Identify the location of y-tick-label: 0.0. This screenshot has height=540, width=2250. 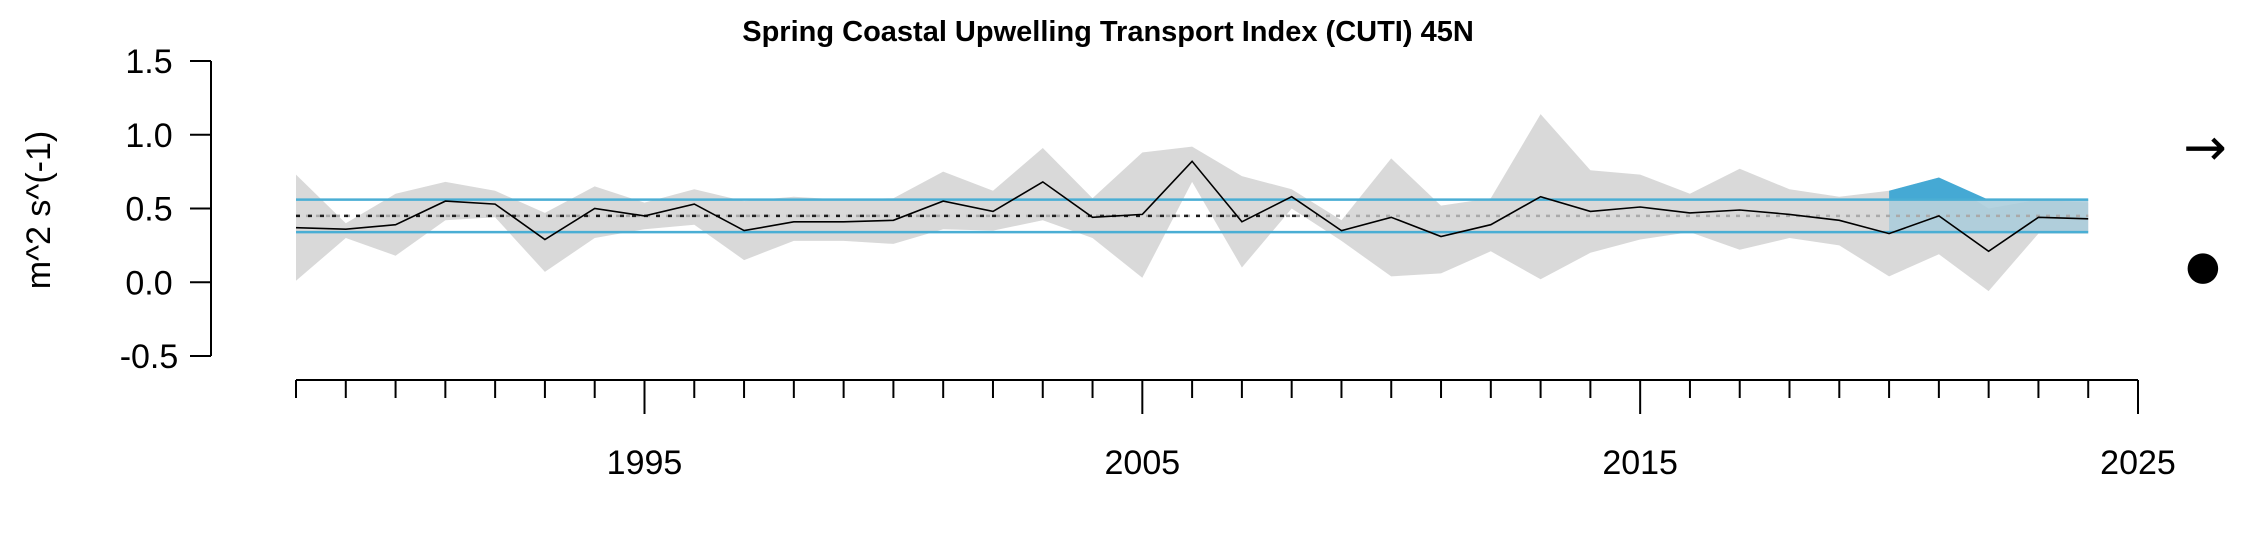
(148, 283).